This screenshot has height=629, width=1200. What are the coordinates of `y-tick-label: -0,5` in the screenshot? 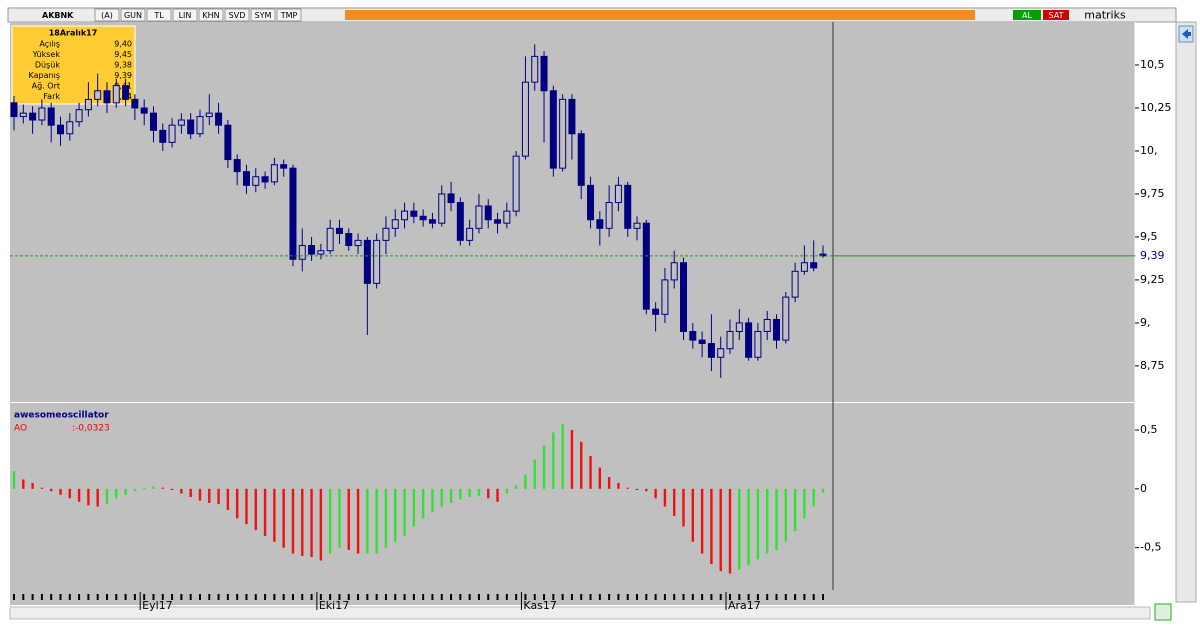 It's located at (1150, 547).